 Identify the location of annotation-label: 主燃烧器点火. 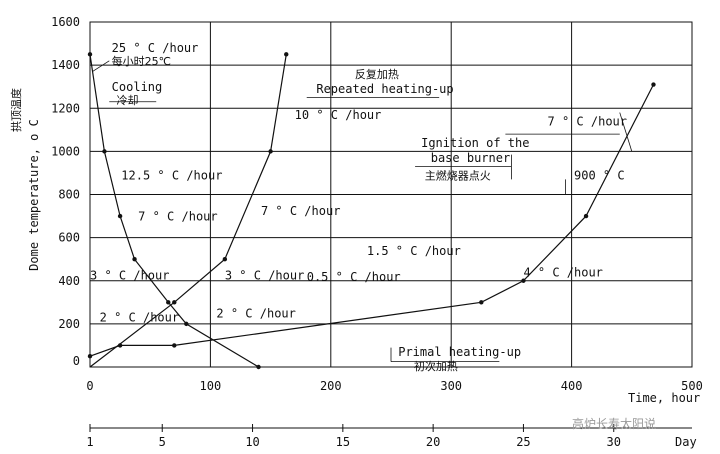
(458, 175).